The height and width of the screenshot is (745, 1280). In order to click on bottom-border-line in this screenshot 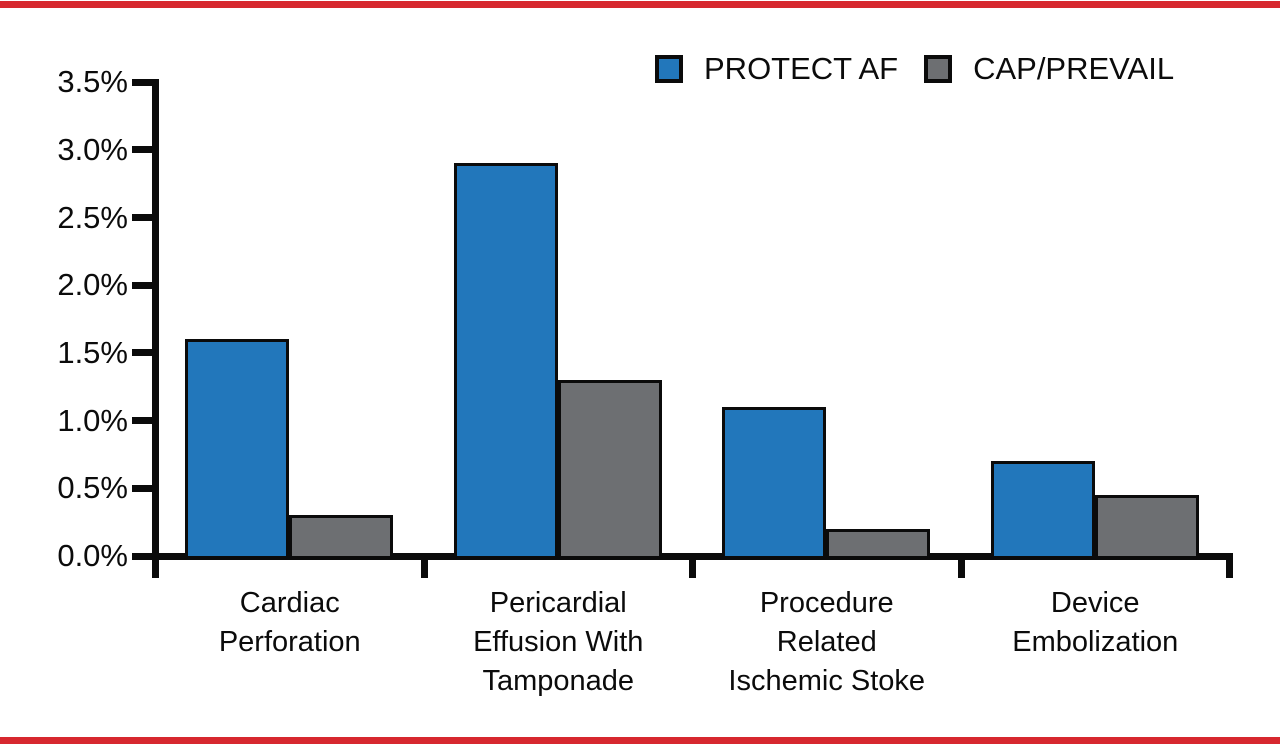, I will do `click(640, 740)`.